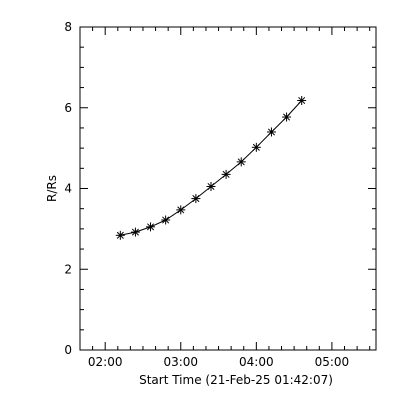  I want to click on x-tick-label: 03:00, so click(180, 362).